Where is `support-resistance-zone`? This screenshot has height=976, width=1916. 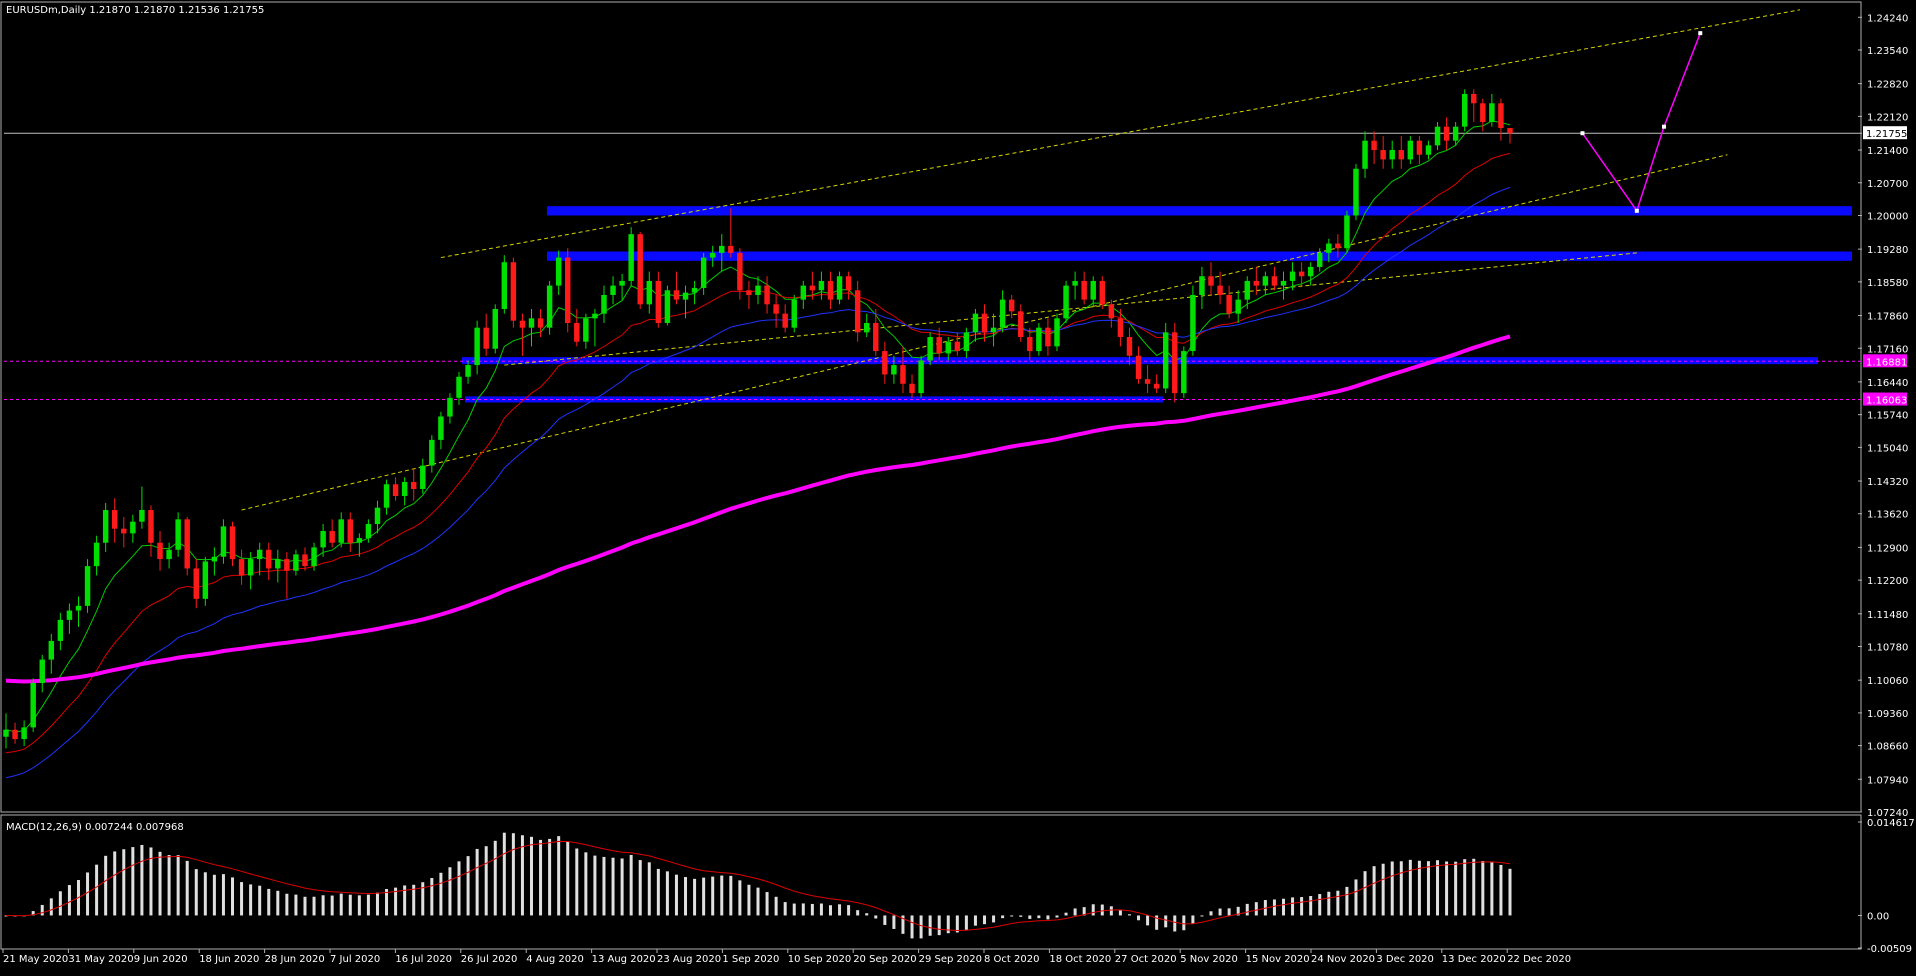 support-resistance-zone is located at coordinates (1199, 211).